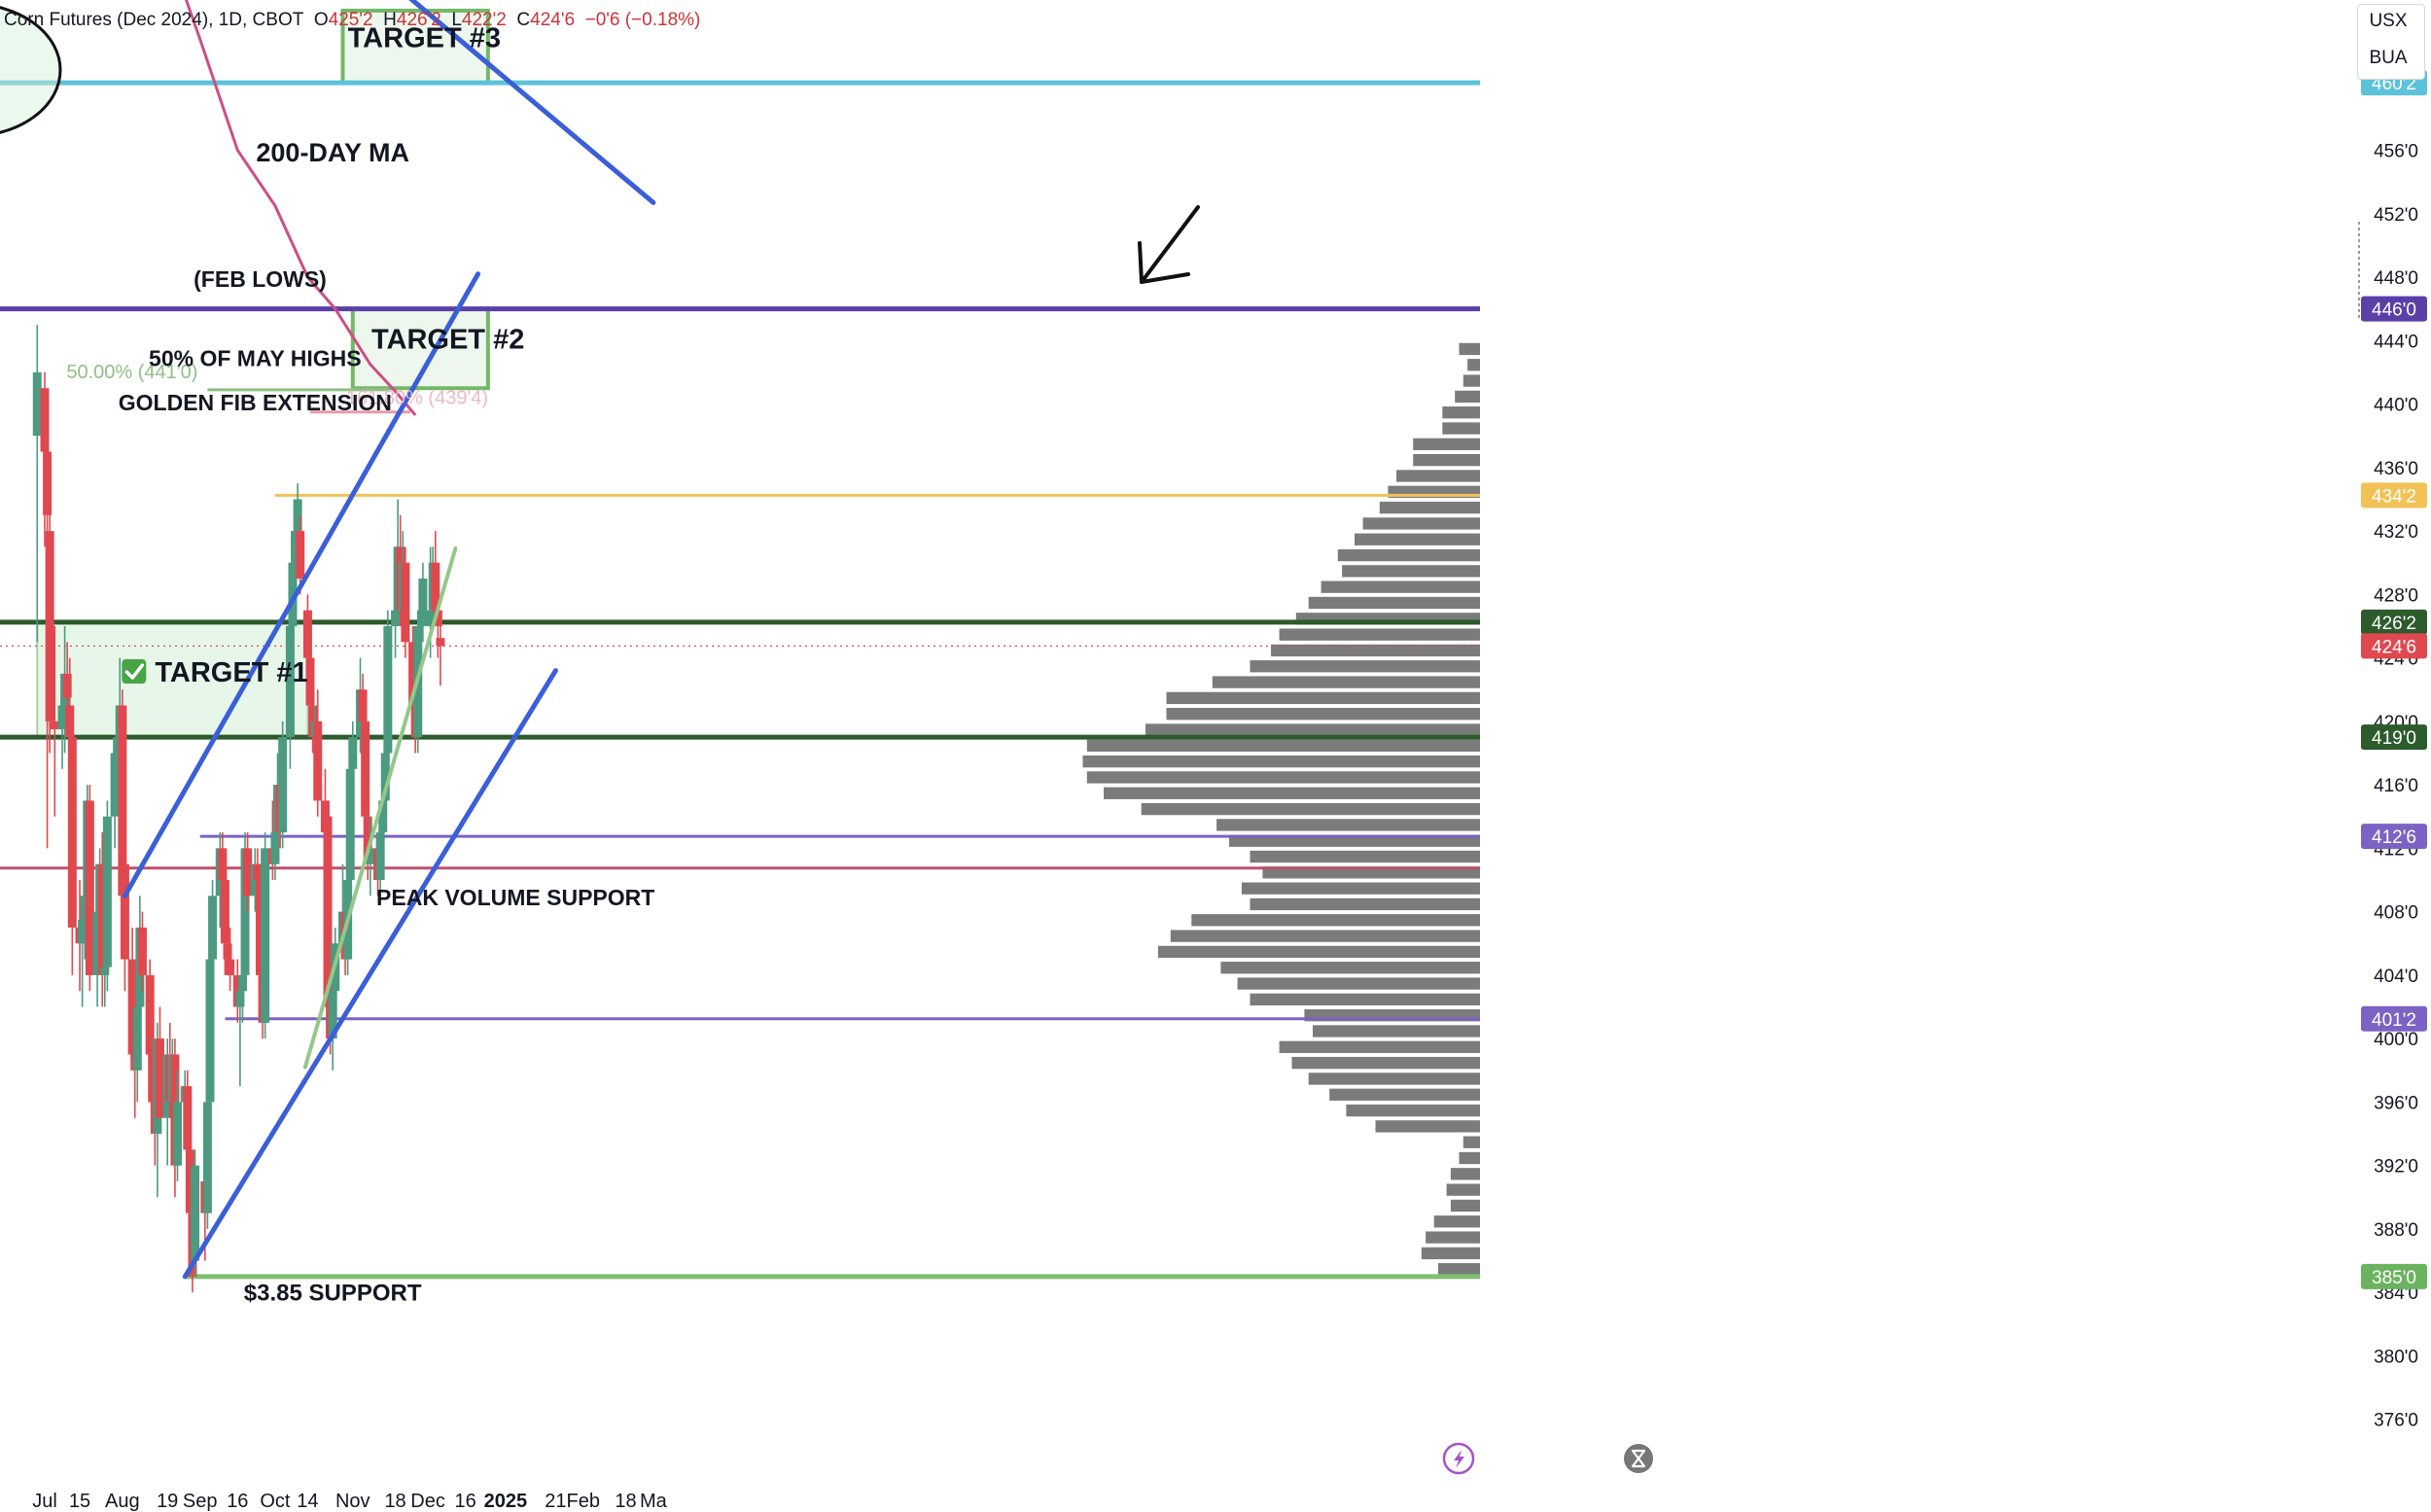 The width and height of the screenshot is (2431, 1512). Describe the element at coordinates (2396, 152) in the screenshot. I see `price-tick-label: 456'0` at that location.